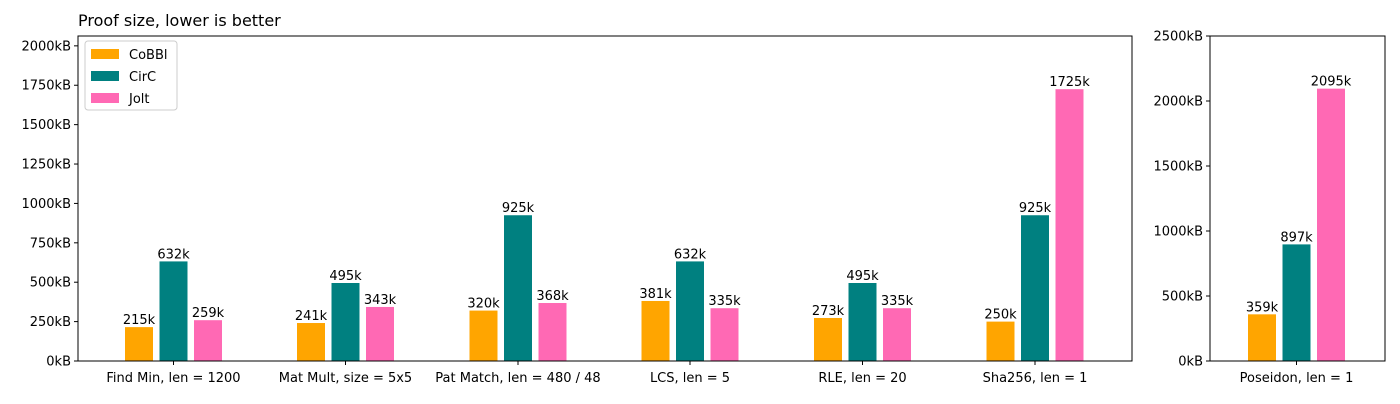 The height and width of the screenshot is (404, 1400). Describe the element at coordinates (483, 304) in the screenshot. I see `bar-value-label: 320k` at that location.